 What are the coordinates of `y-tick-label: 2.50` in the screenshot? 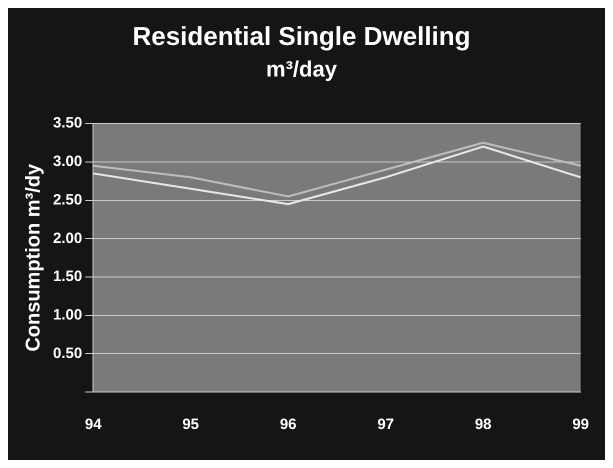 It's located at (67, 199).